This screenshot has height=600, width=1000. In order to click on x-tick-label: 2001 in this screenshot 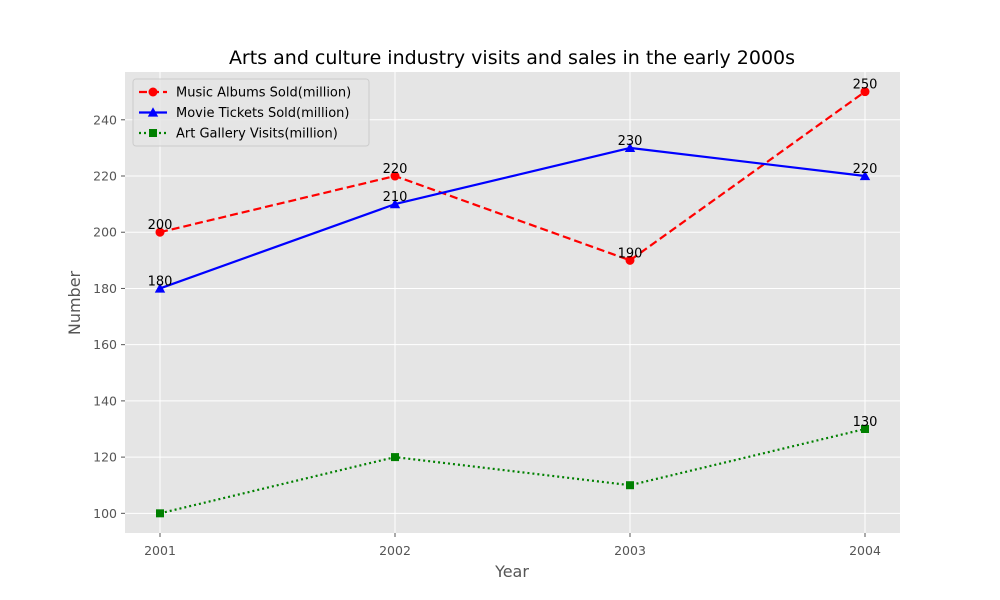, I will do `click(160, 550)`.